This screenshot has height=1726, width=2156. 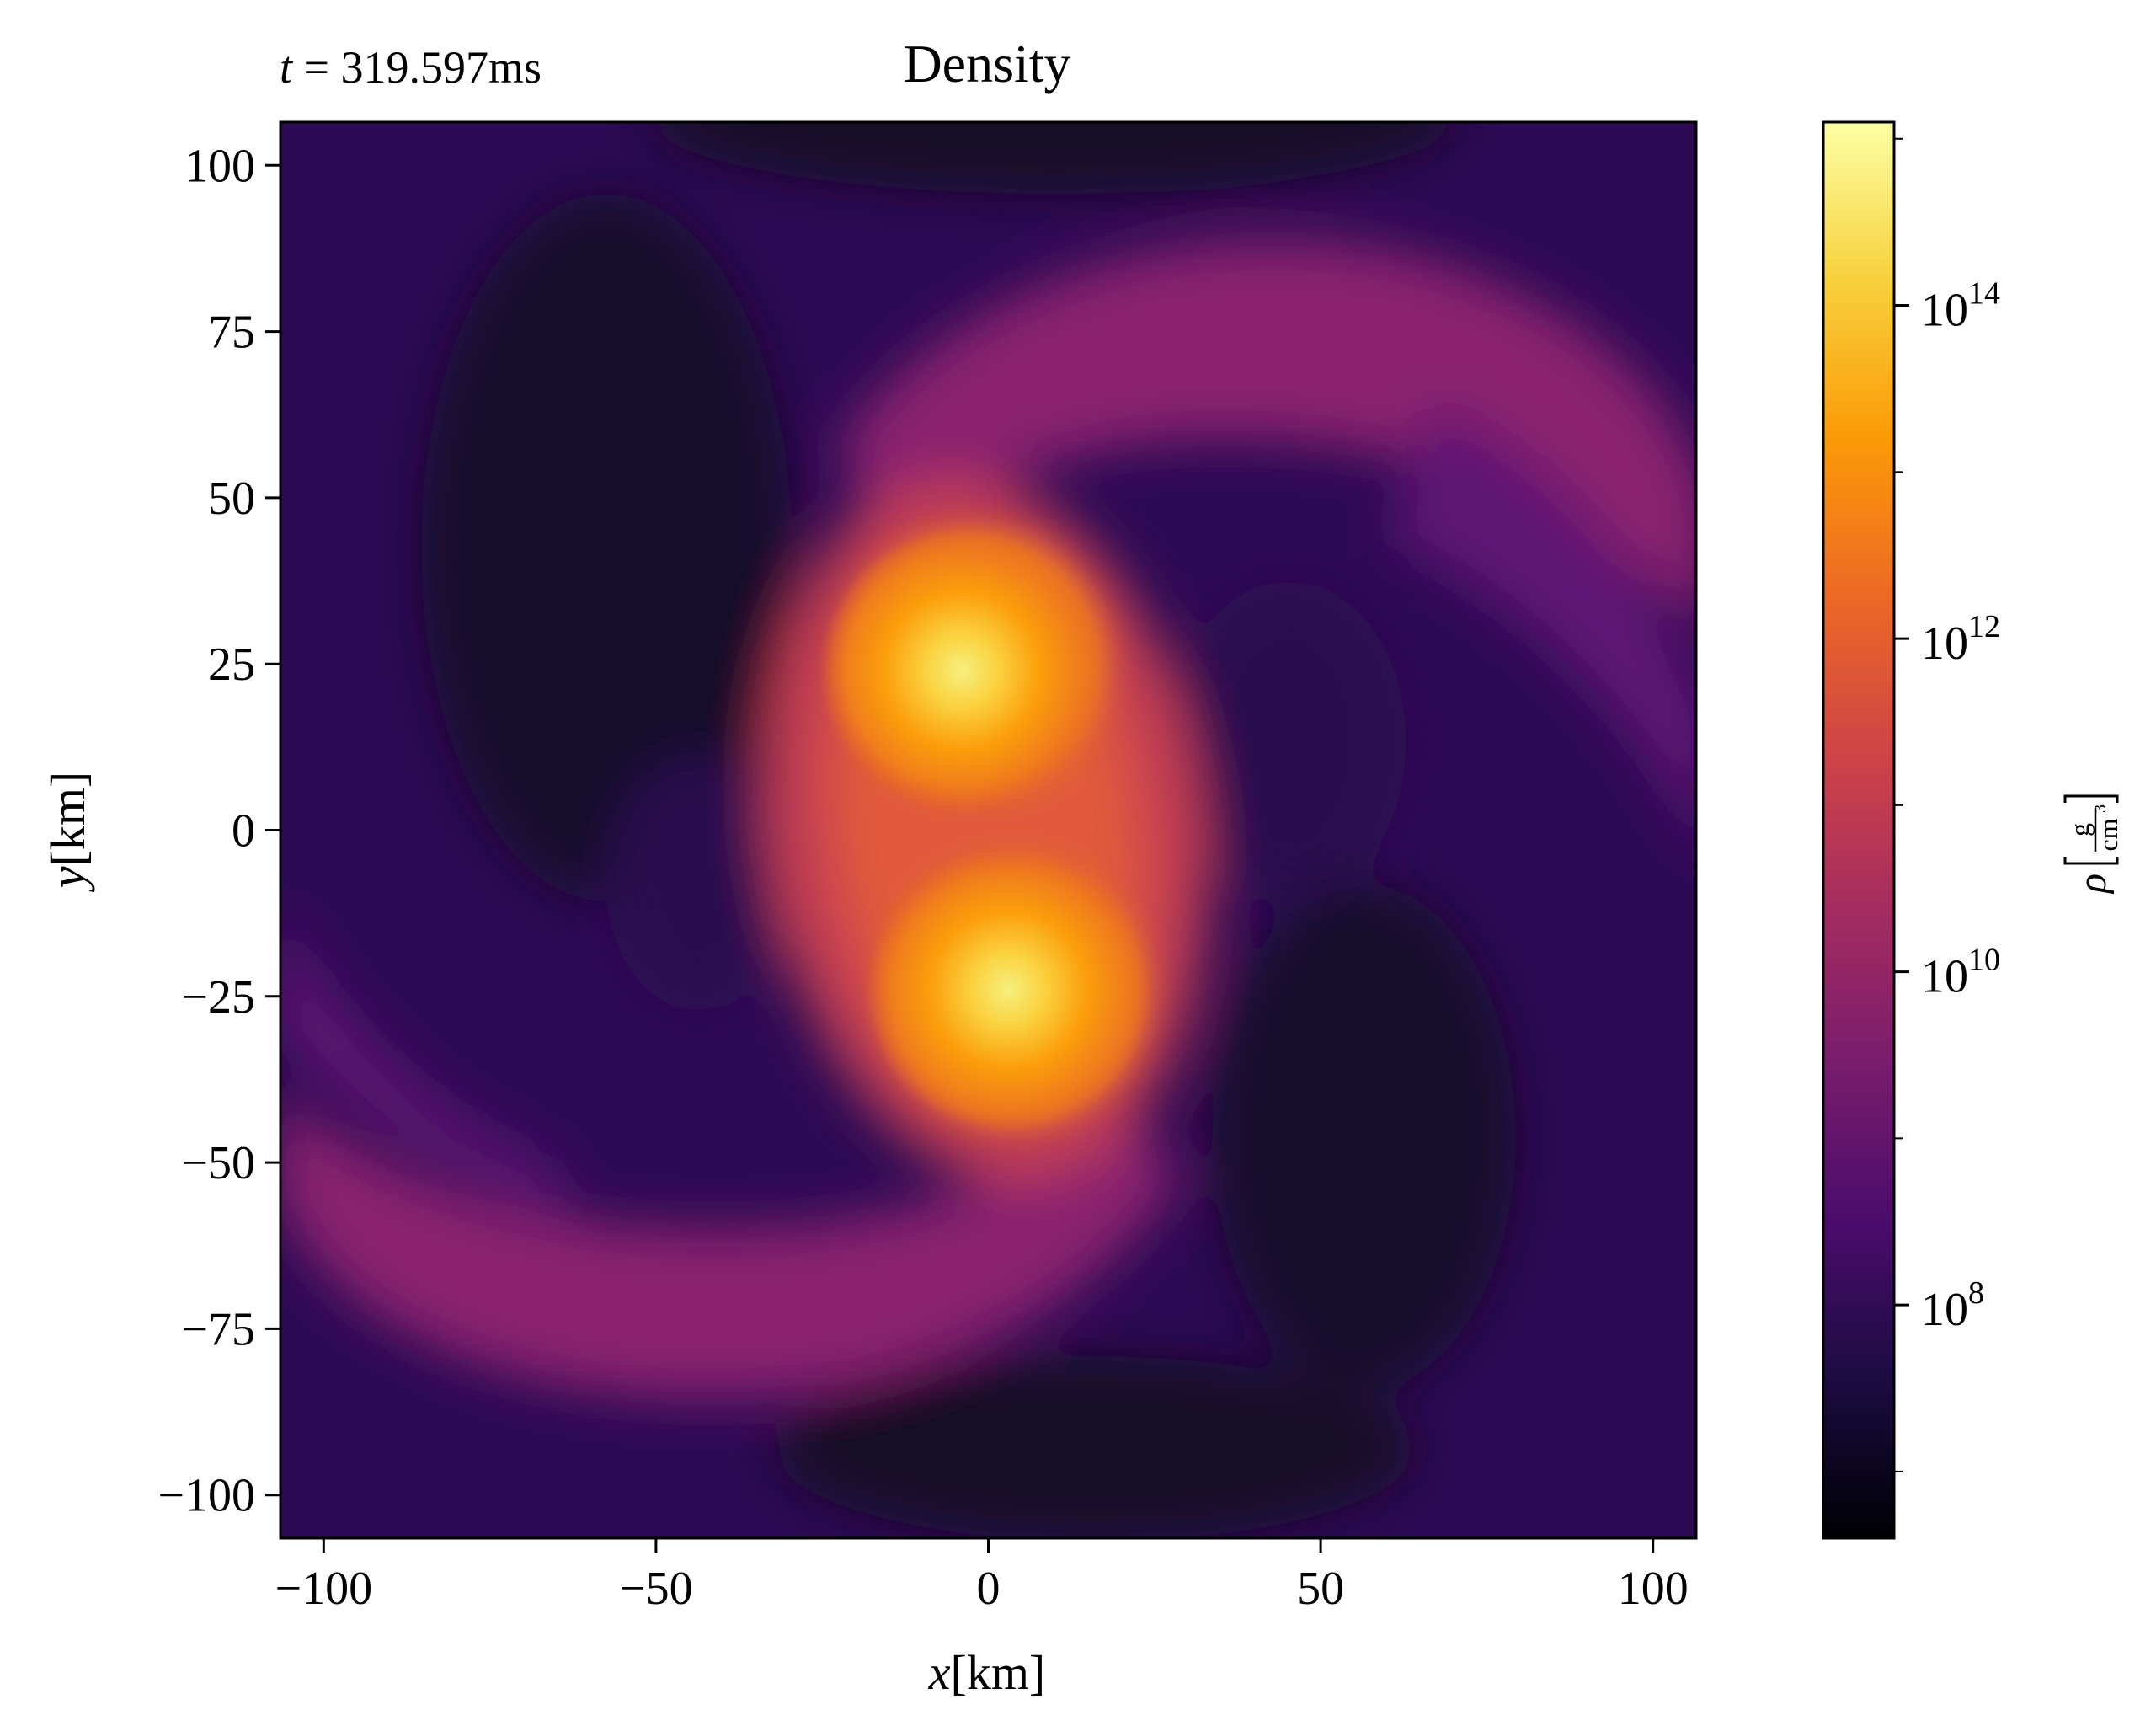 What do you see at coordinates (218, 997) in the screenshot?
I see `y-tick-label: −25` at bounding box center [218, 997].